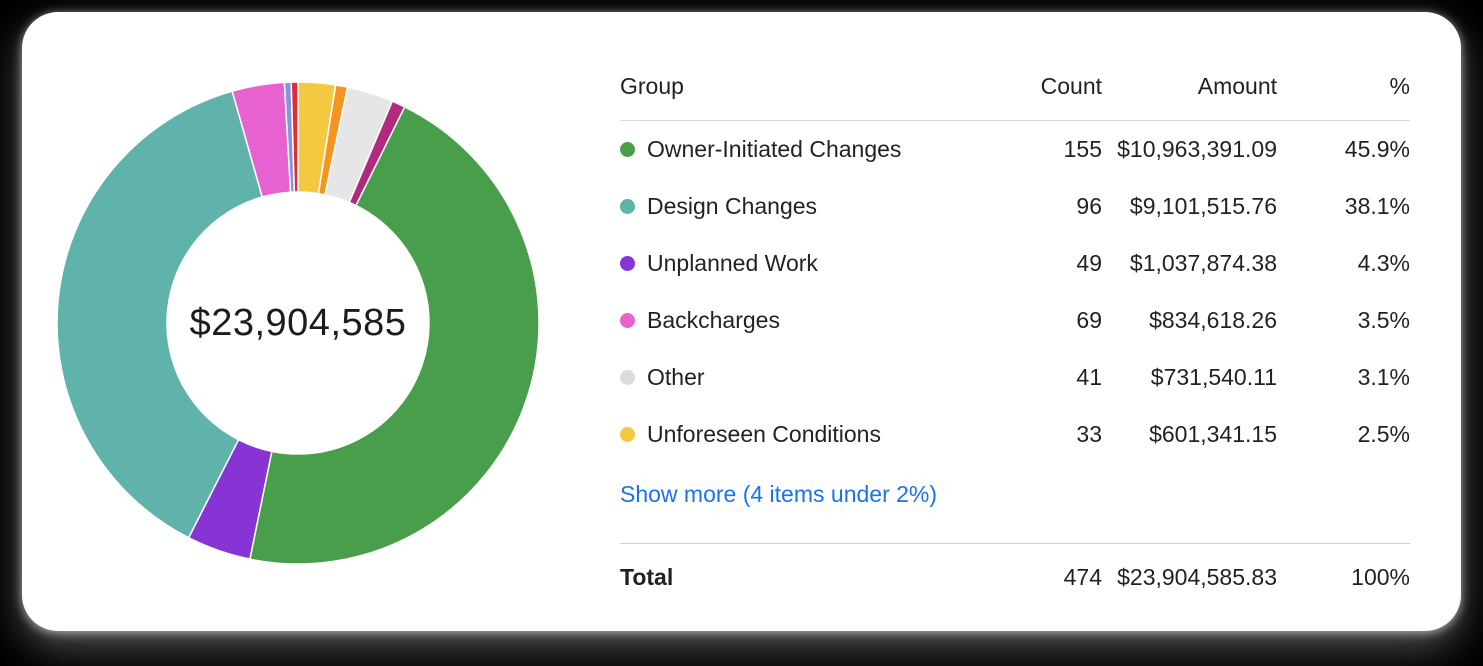  Describe the element at coordinates (1213, 434) in the screenshot. I see `amount-cell: $601,341.15` at that location.